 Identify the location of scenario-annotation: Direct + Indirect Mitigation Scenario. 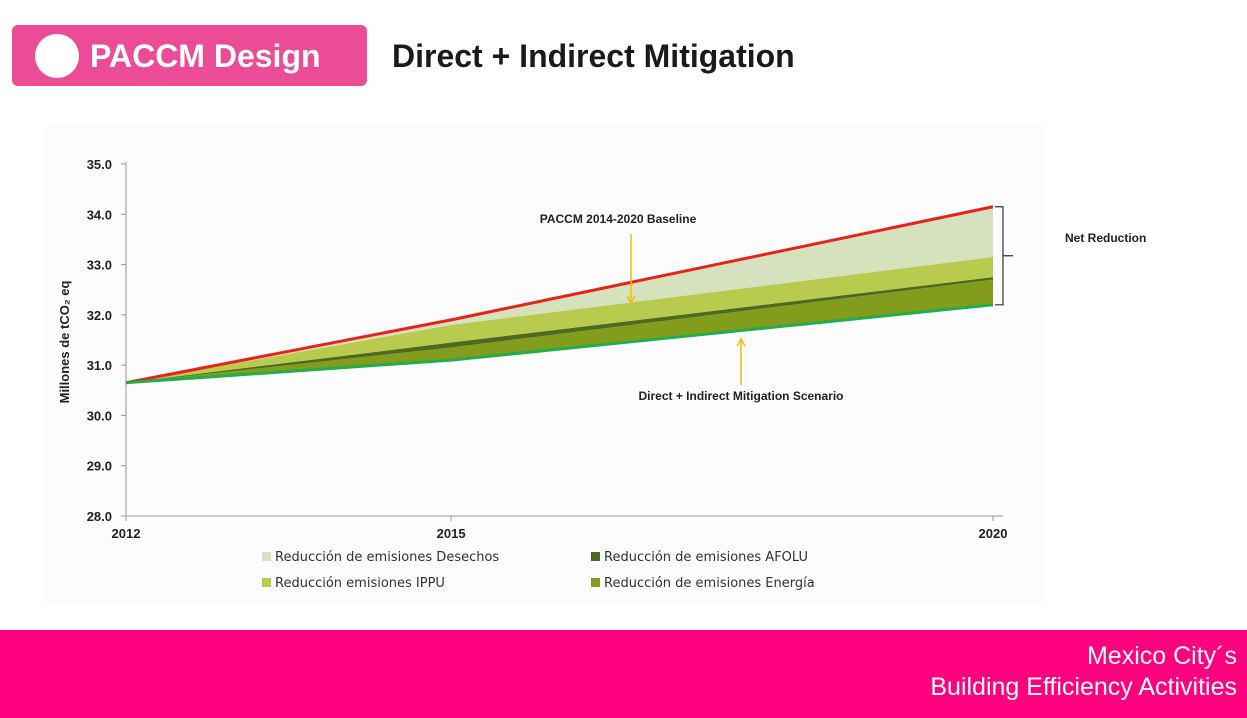
(740, 396).